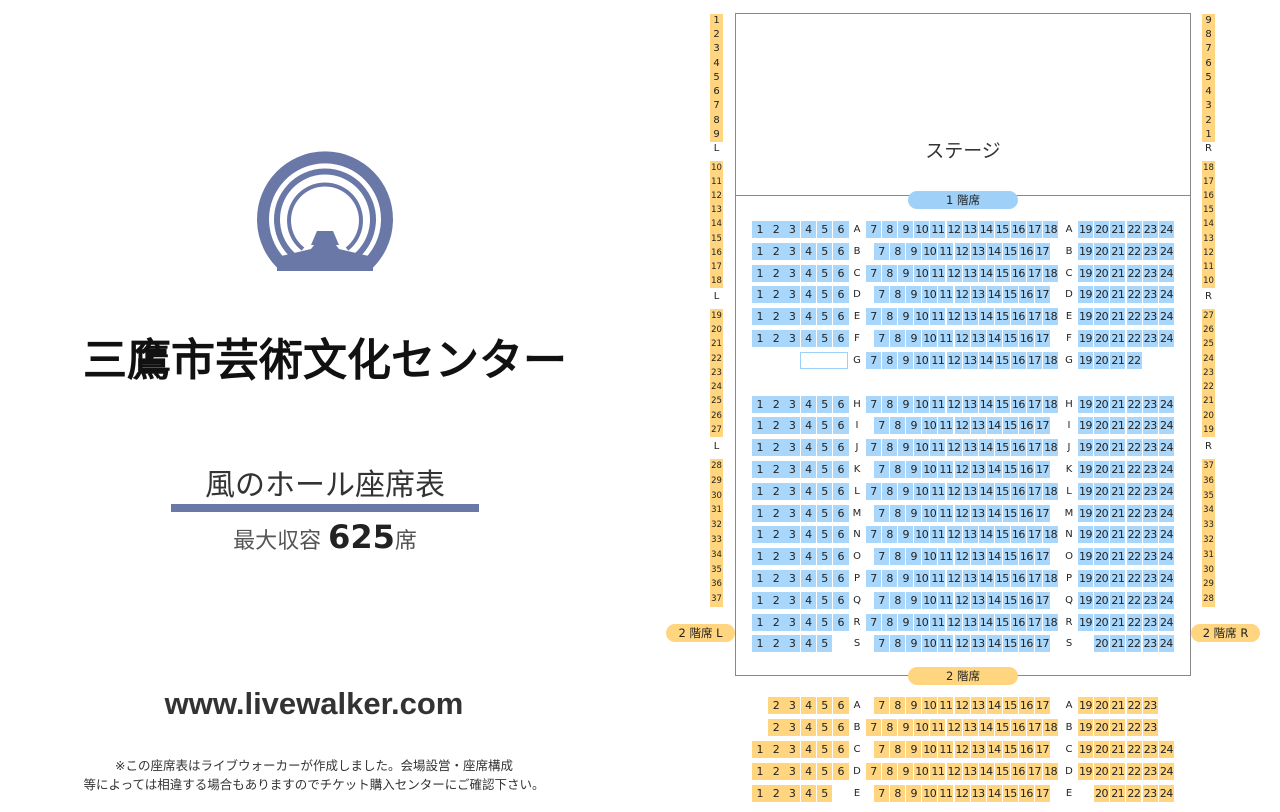  I want to click on seat: 34, so click(1208, 510).